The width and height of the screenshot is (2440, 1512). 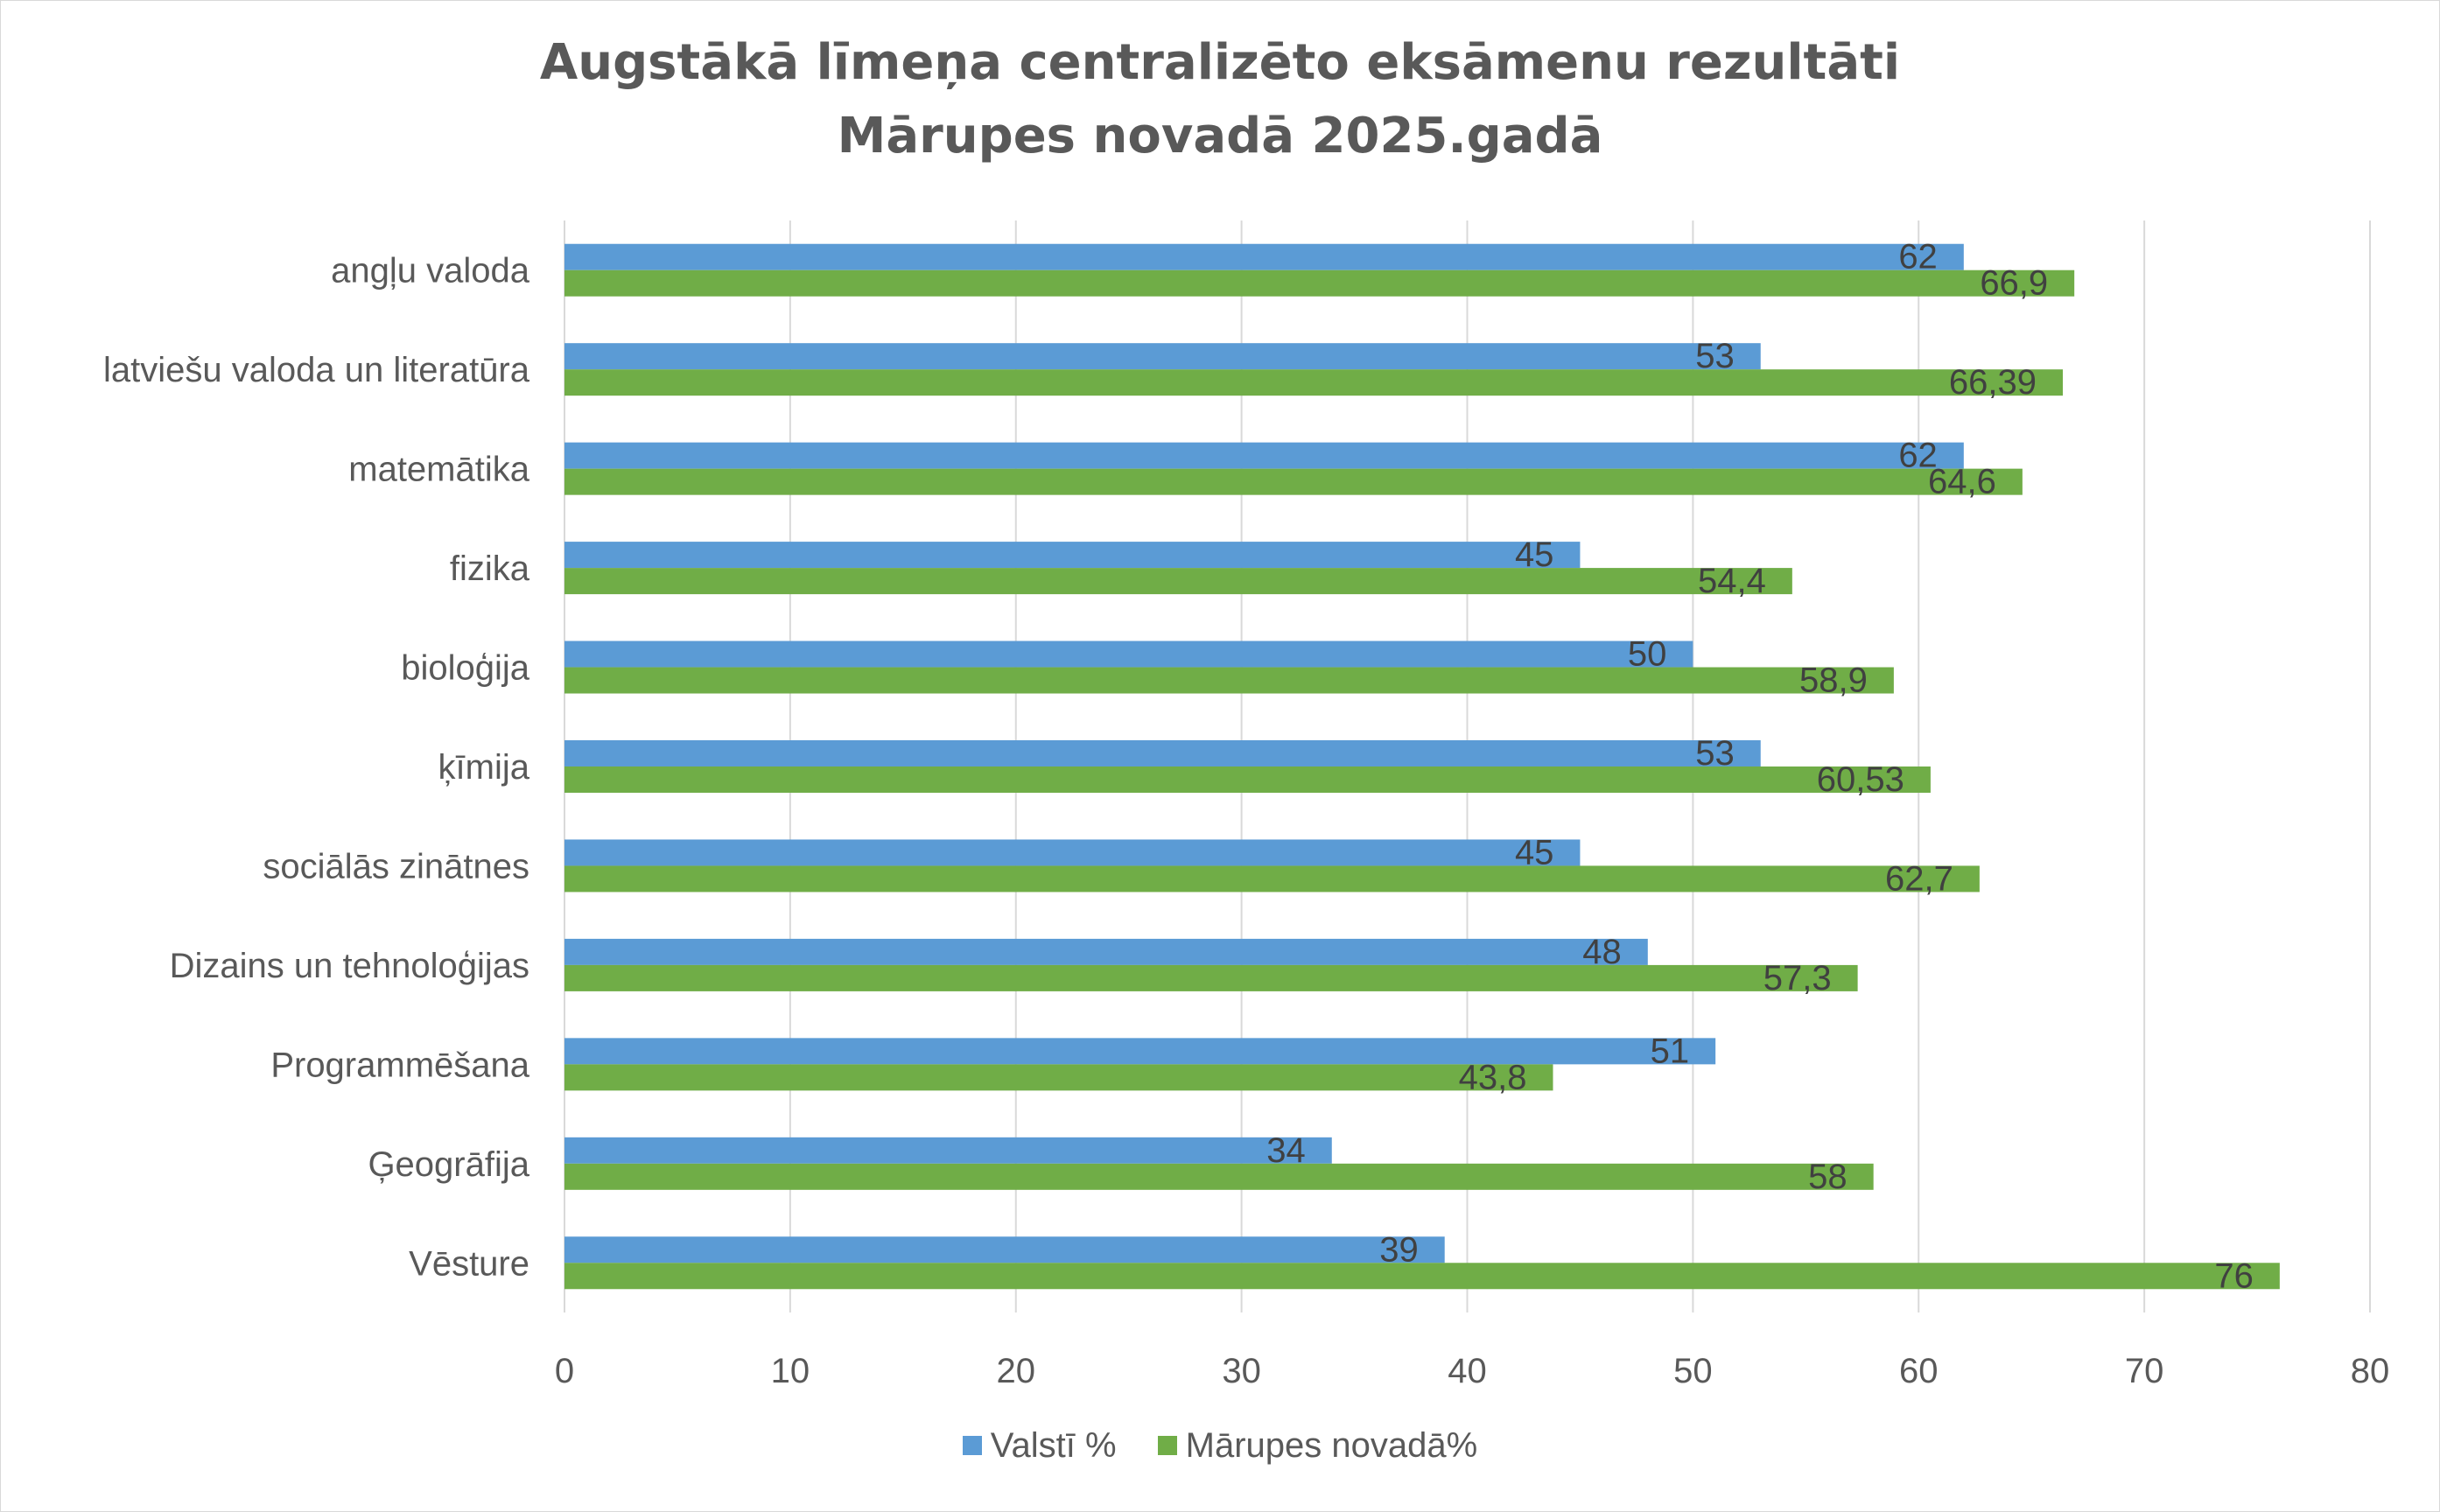 I want to click on data-label-marupes-0: 66,9, so click(x=2014, y=283).